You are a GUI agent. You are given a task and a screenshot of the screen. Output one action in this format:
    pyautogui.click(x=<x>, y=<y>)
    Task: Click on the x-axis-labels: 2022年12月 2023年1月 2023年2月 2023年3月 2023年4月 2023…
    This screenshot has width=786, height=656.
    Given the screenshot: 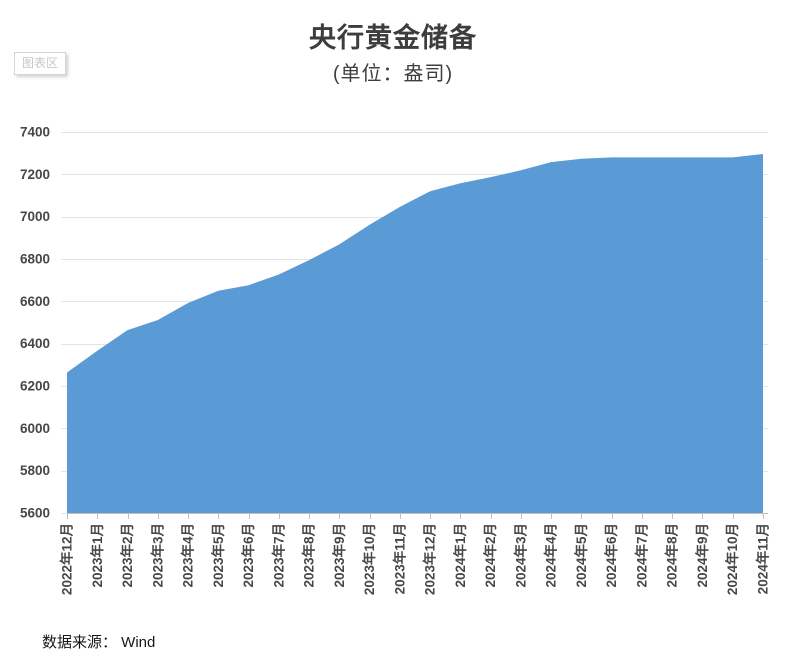 What is the action you would take?
    pyautogui.click(x=415, y=559)
    